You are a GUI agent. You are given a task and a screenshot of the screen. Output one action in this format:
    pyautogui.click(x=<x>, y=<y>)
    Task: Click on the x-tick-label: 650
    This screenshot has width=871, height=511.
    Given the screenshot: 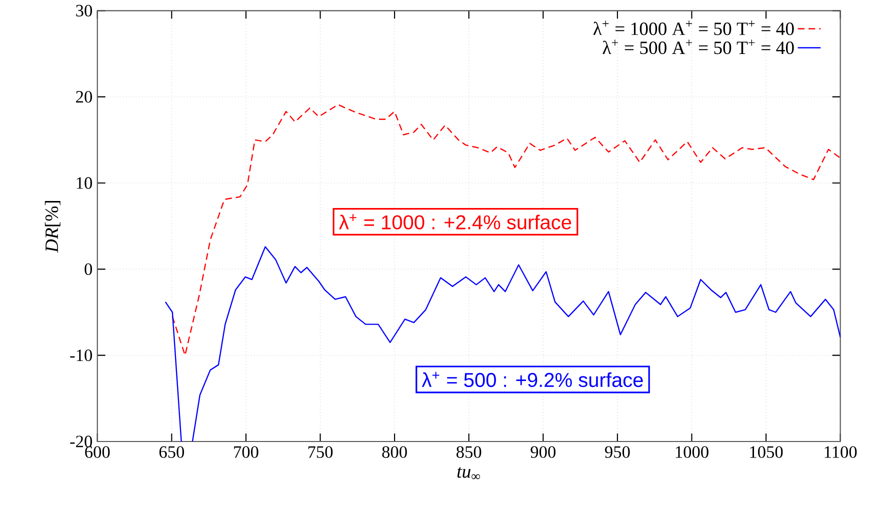 What is the action you would take?
    pyautogui.click(x=171, y=452)
    